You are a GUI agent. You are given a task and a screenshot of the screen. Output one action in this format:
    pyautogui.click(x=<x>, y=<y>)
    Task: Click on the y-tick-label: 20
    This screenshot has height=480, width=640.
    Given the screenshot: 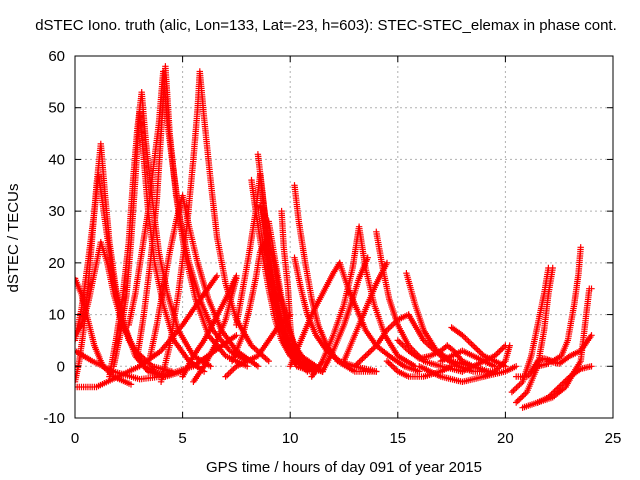 What is the action you would take?
    pyautogui.click(x=56, y=263)
    